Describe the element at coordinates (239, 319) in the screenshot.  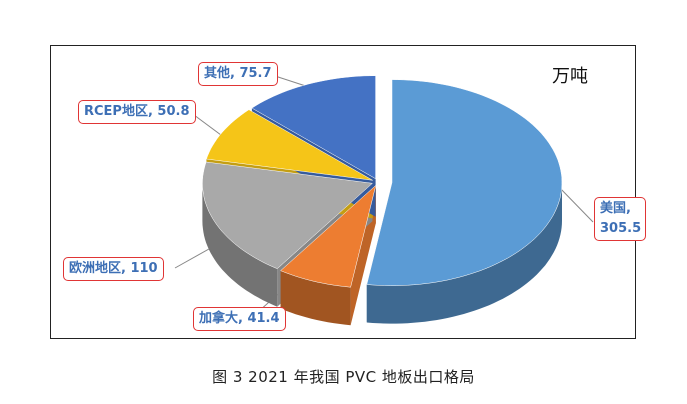
I see `data-label: 加拿大, 41.4` at that location.